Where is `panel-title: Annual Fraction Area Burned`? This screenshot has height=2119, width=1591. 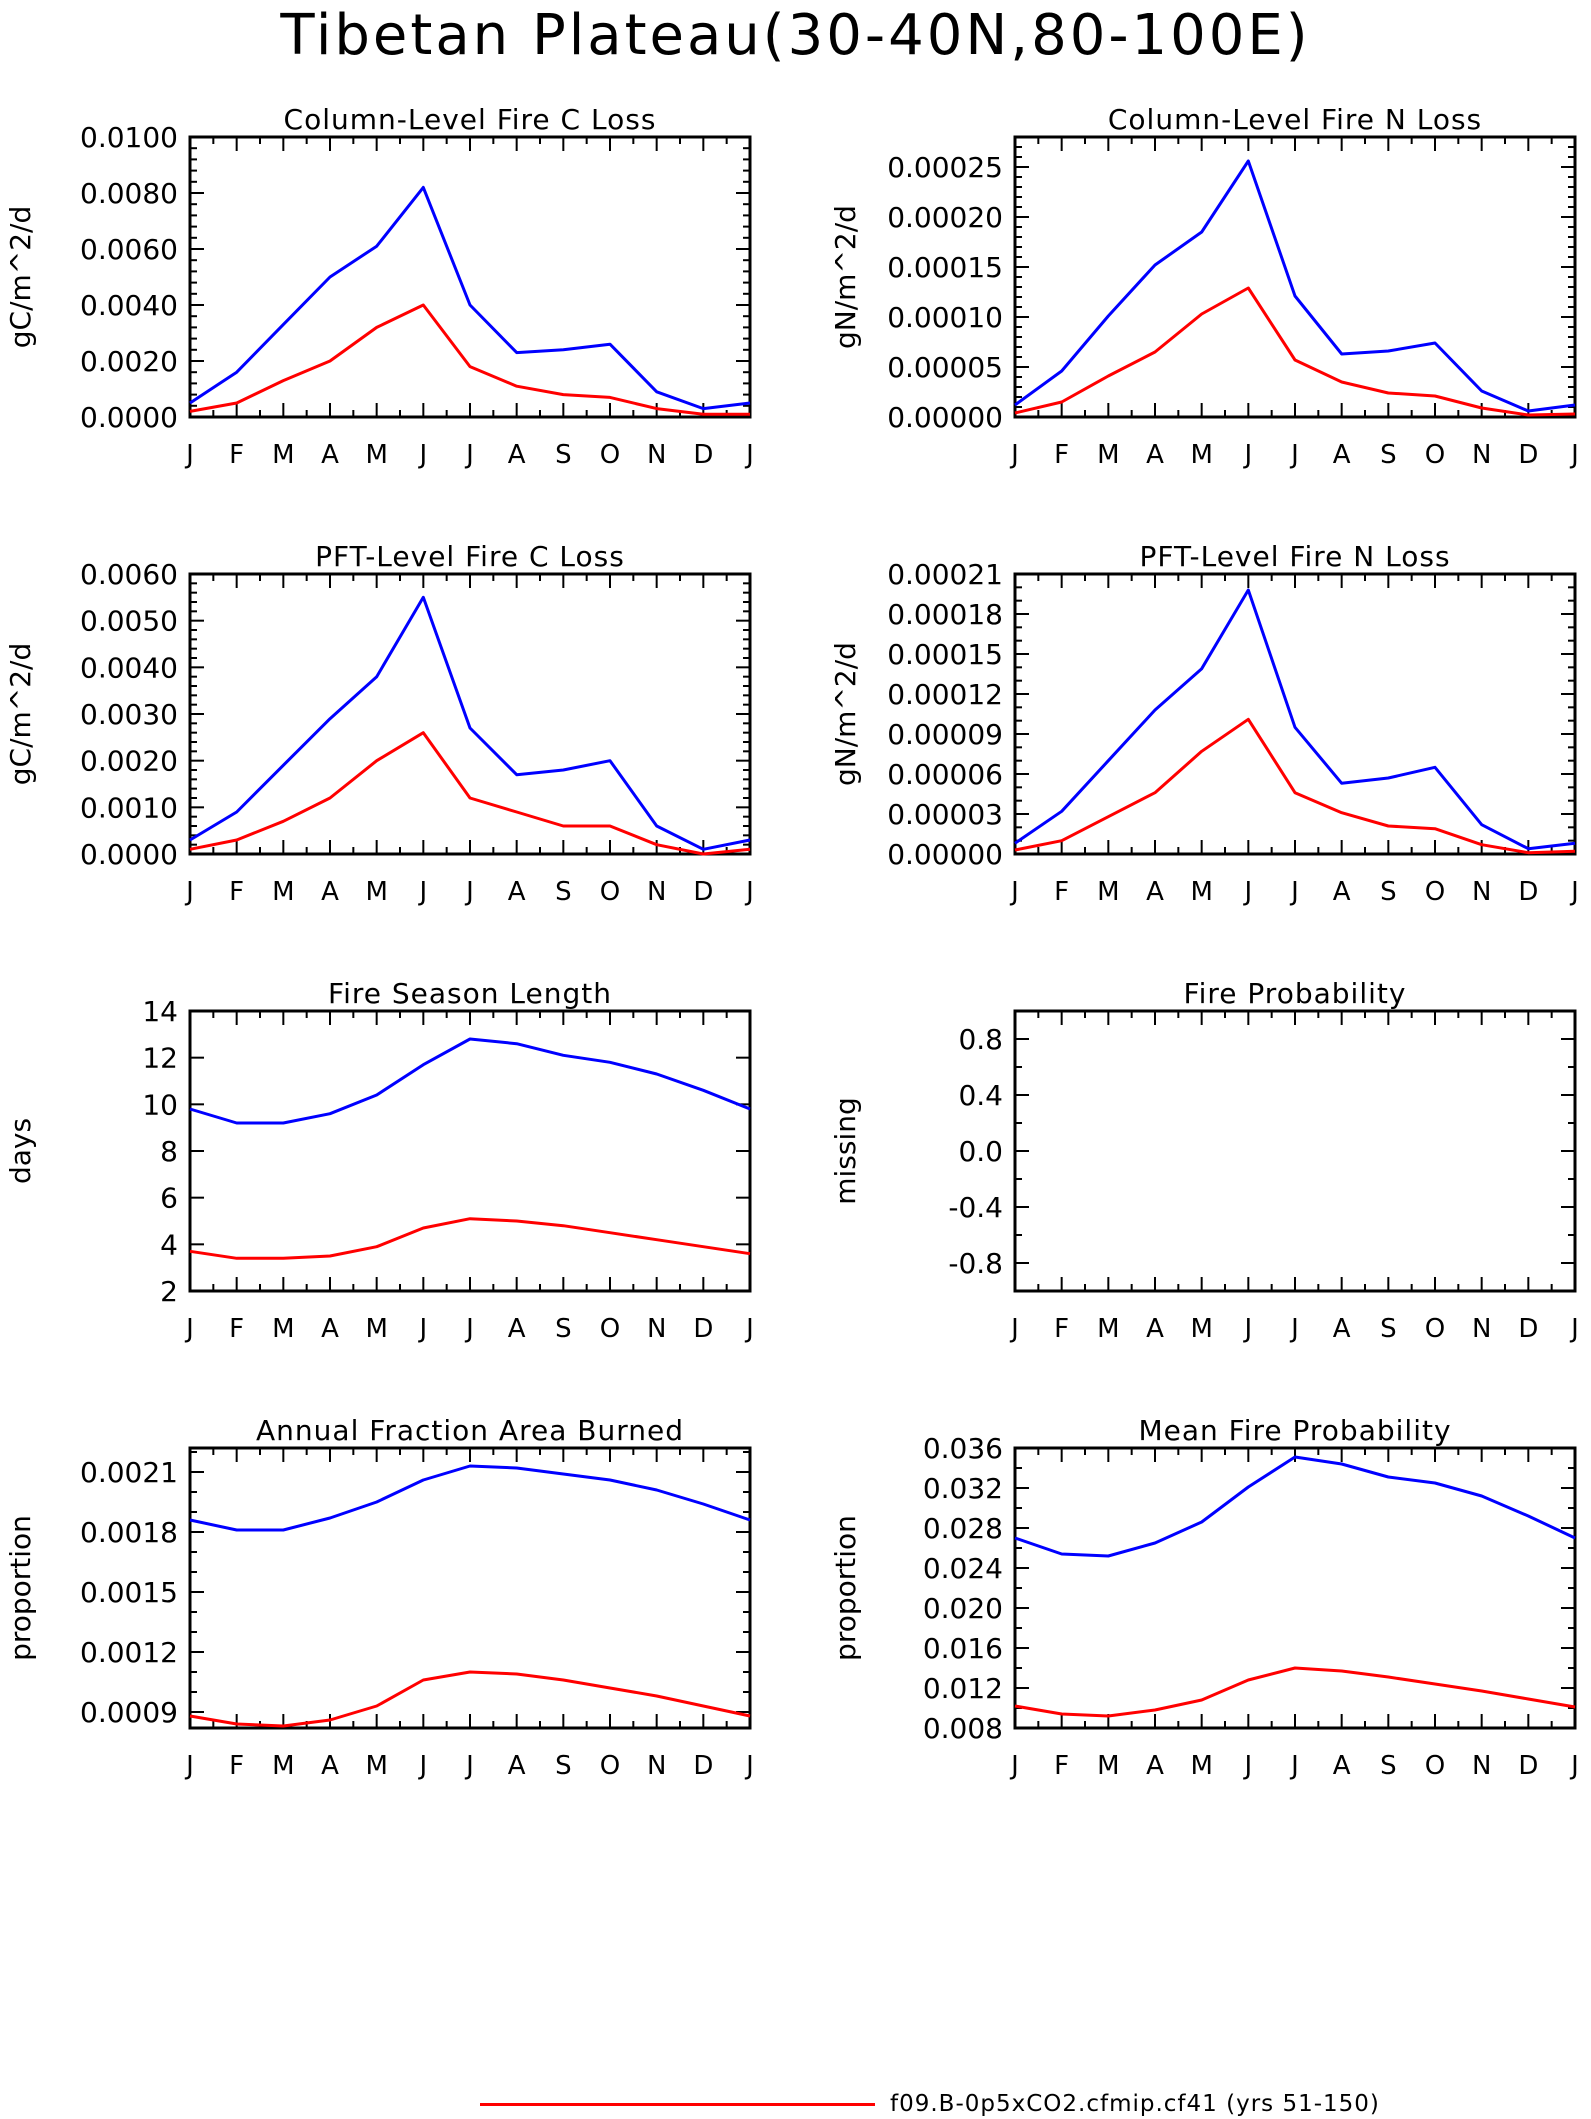 panel-title: Annual Fraction Area Burned is located at coordinates (470, 1430).